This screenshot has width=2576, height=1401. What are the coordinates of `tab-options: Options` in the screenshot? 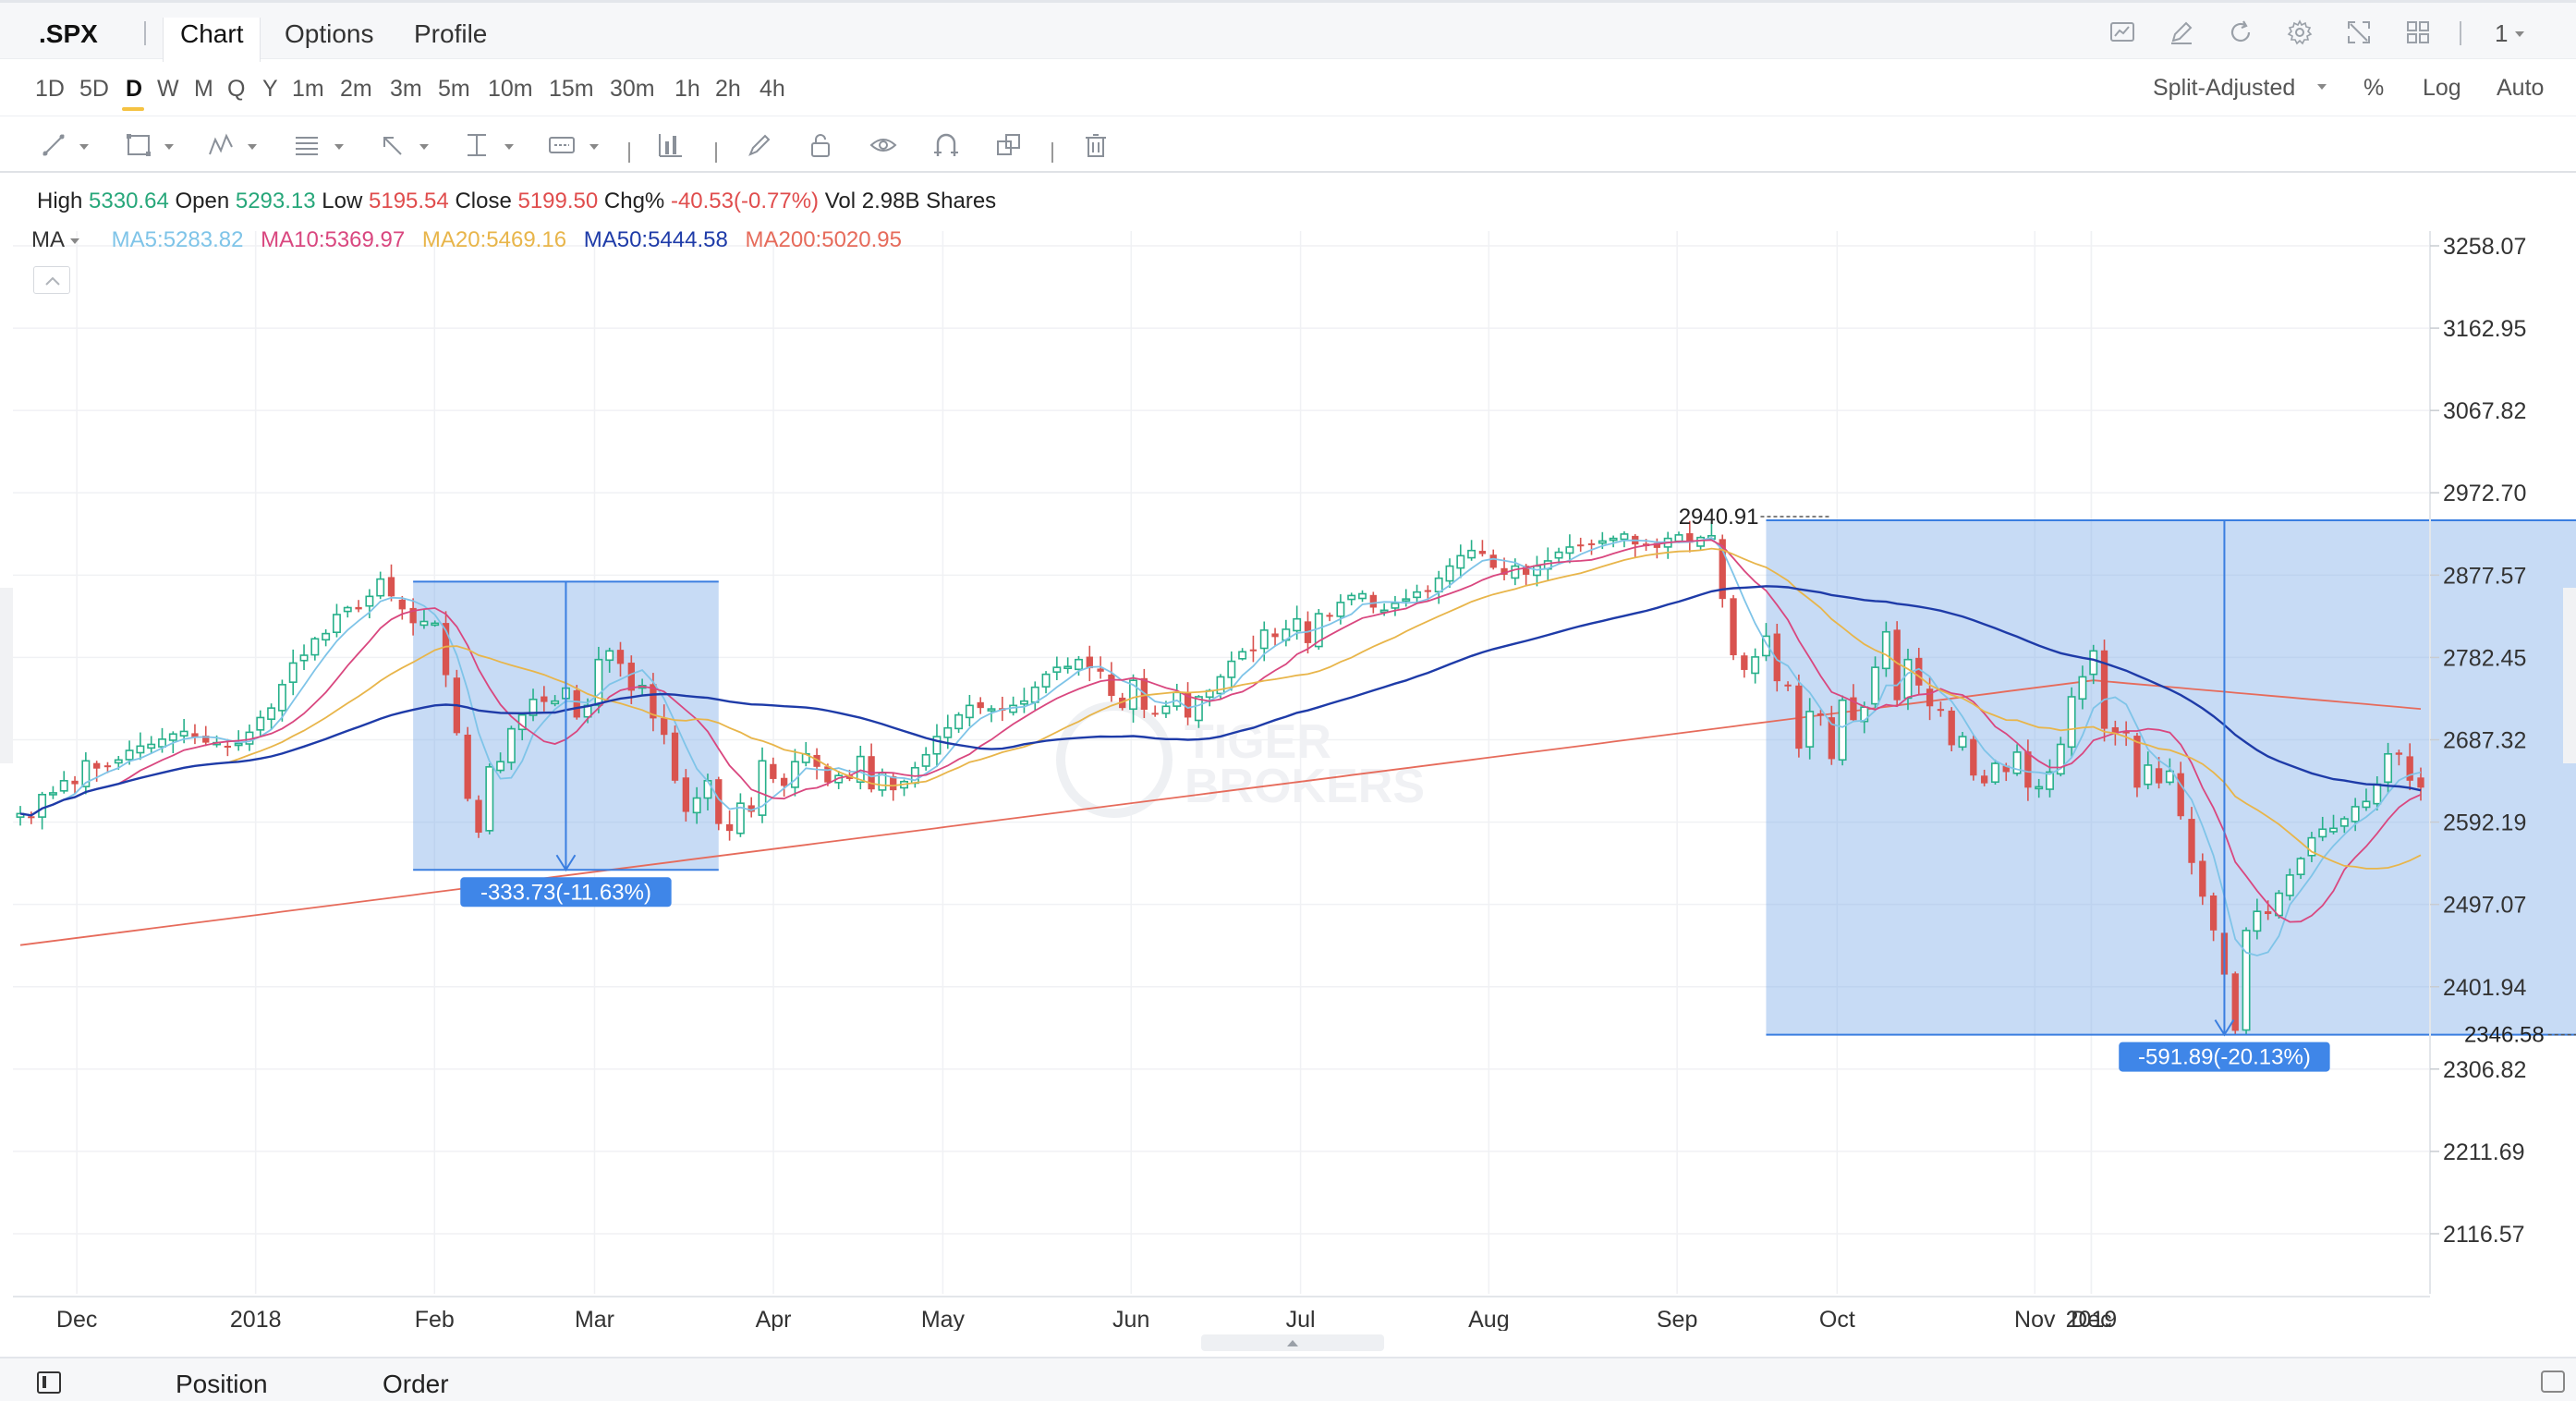 It's located at (329, 33).